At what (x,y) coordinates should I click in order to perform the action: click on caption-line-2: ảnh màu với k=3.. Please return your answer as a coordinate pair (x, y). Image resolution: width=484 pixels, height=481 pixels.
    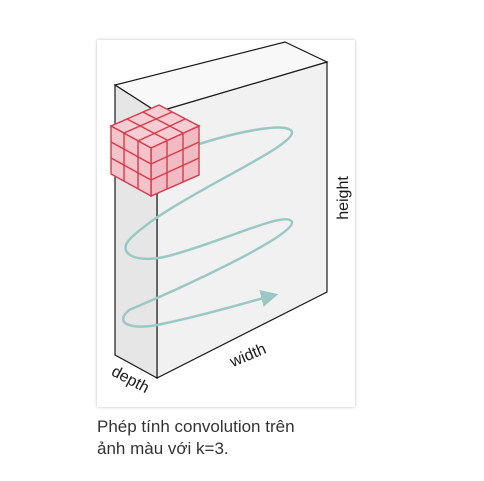
    Looking at the image, I should click on (163, 448).